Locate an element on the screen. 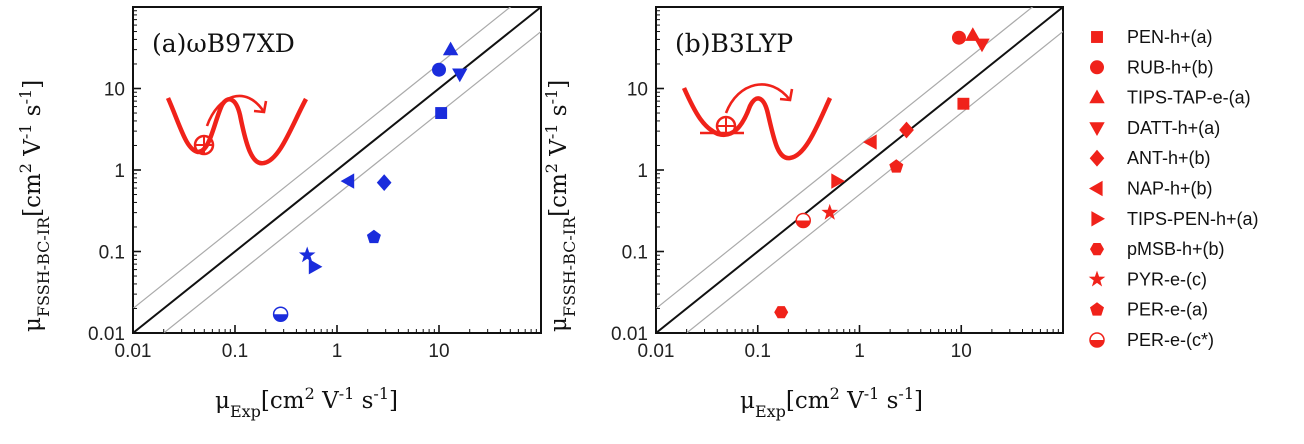  legend-label: PER-e-(a) is located at coordinates (1167, 310).